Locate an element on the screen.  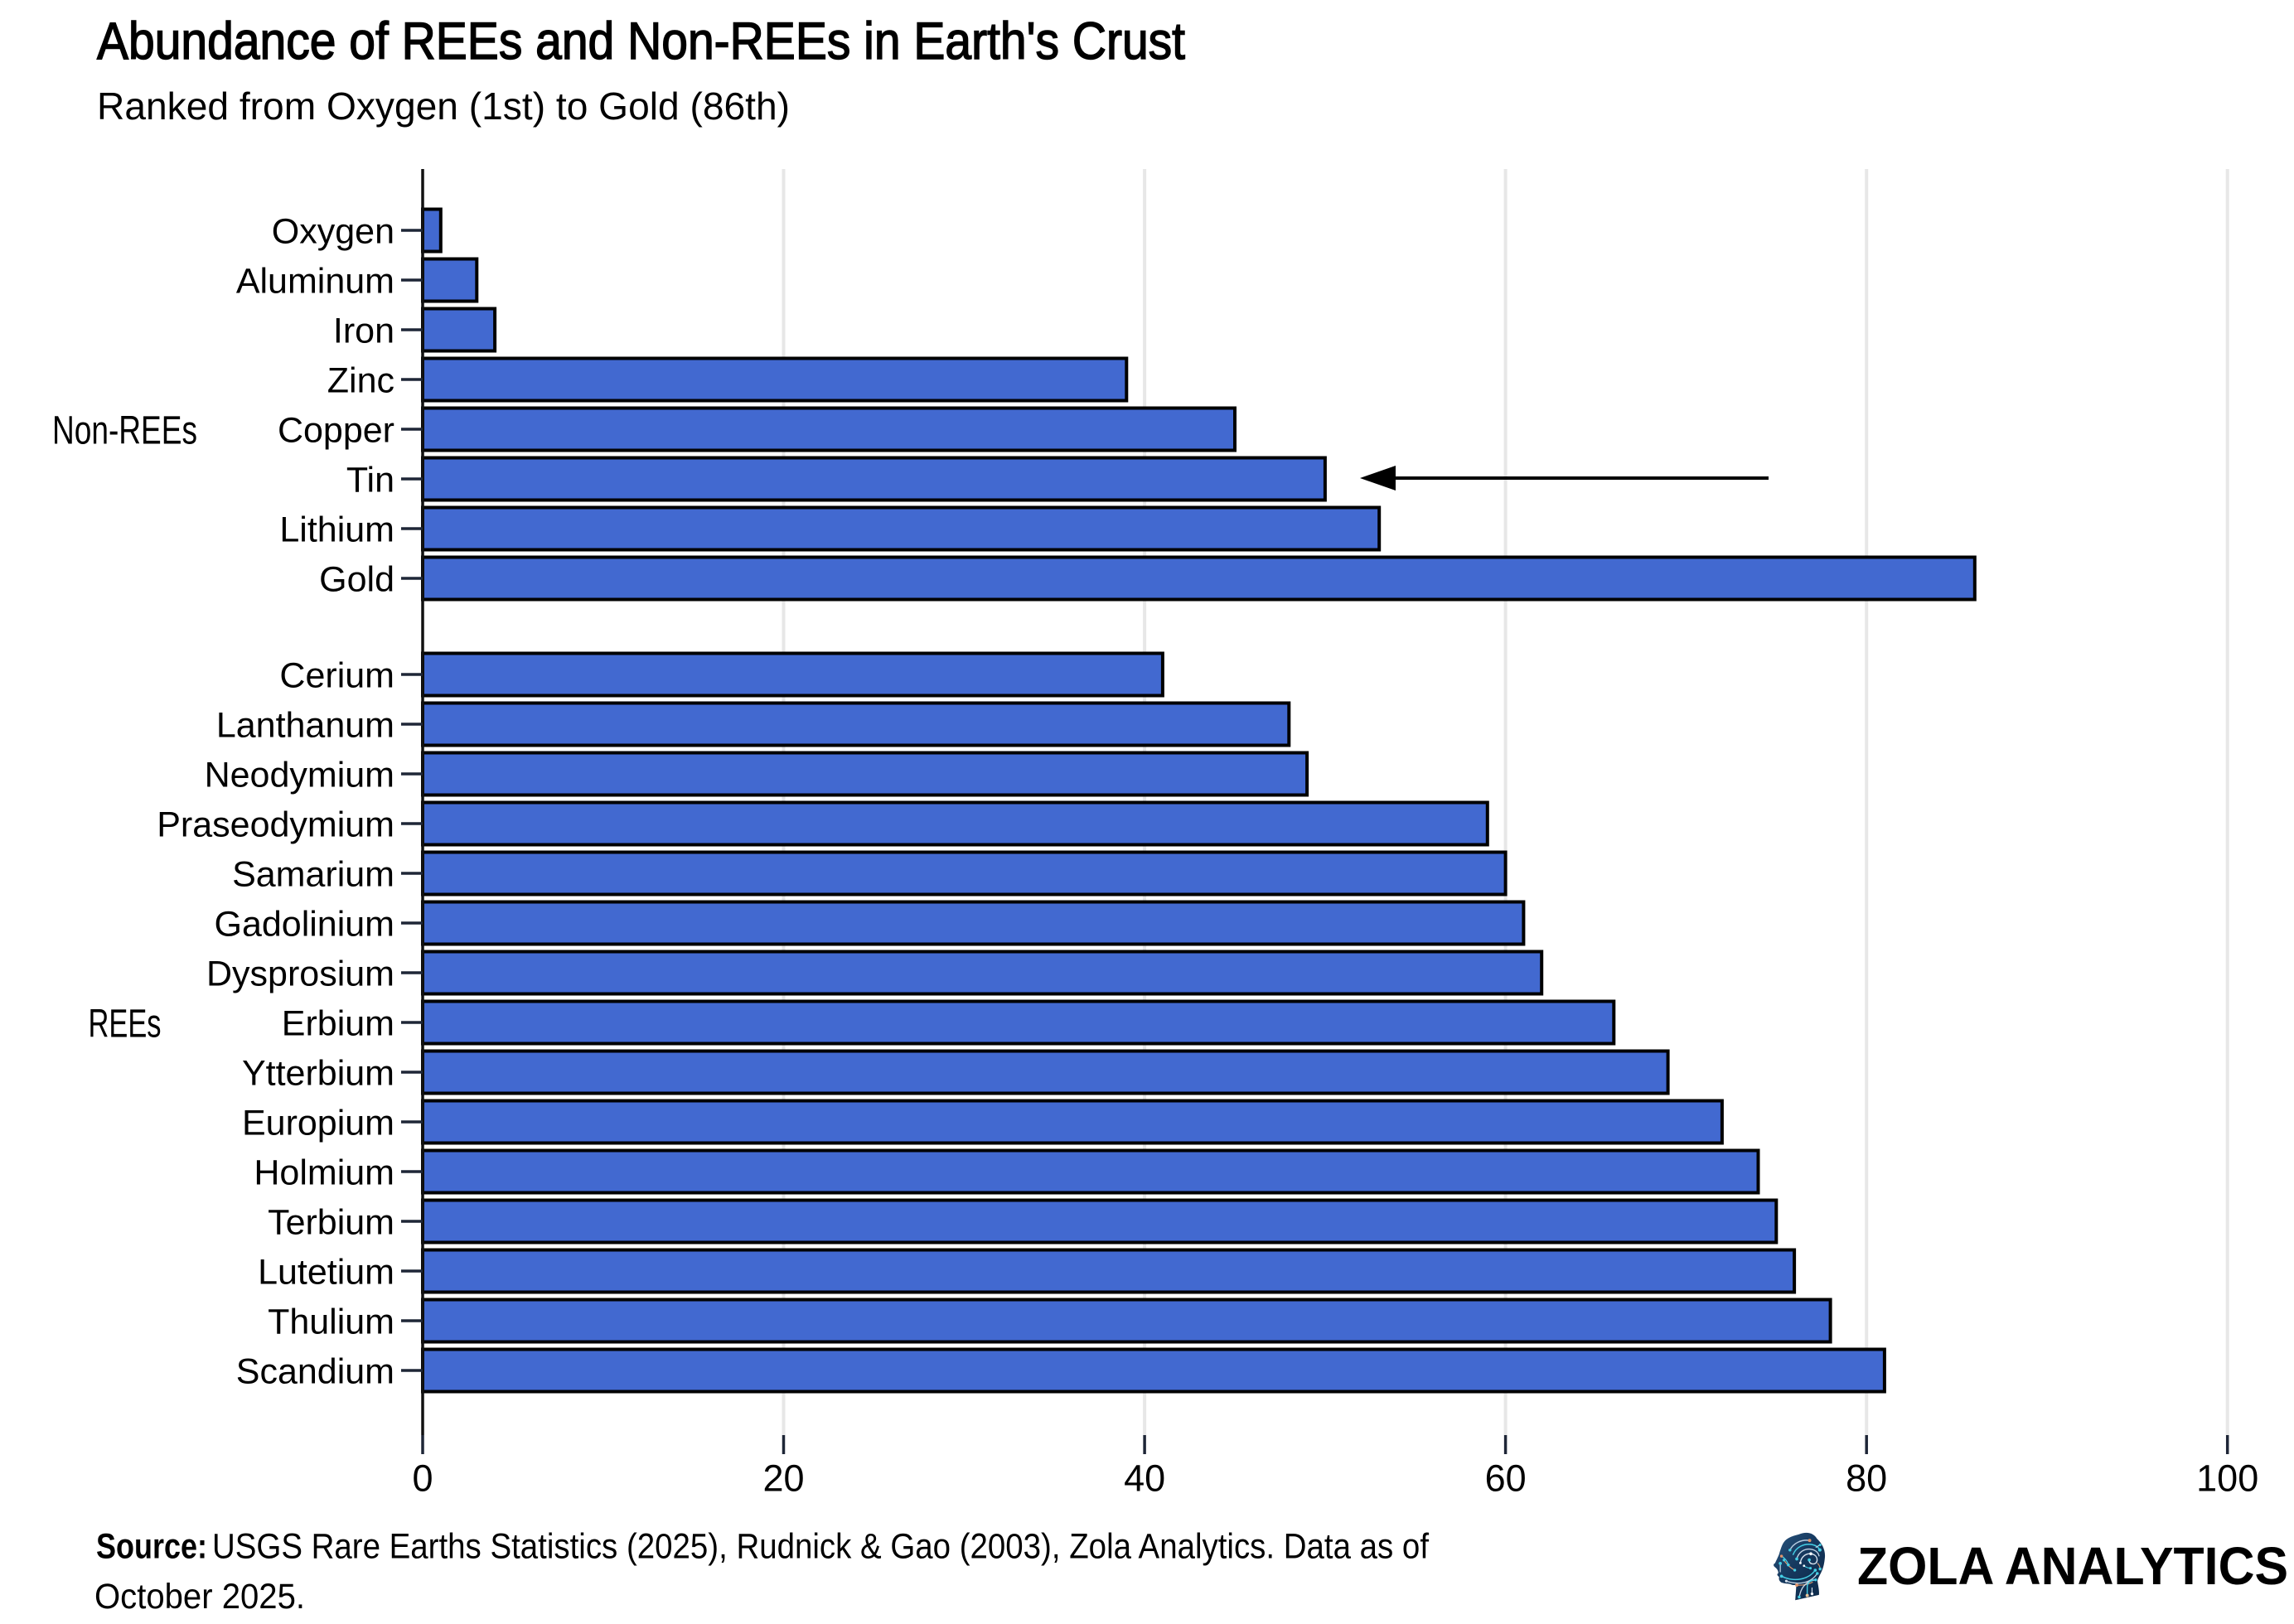
svg-text: Lanthanum is located at coordinates (305, 726).